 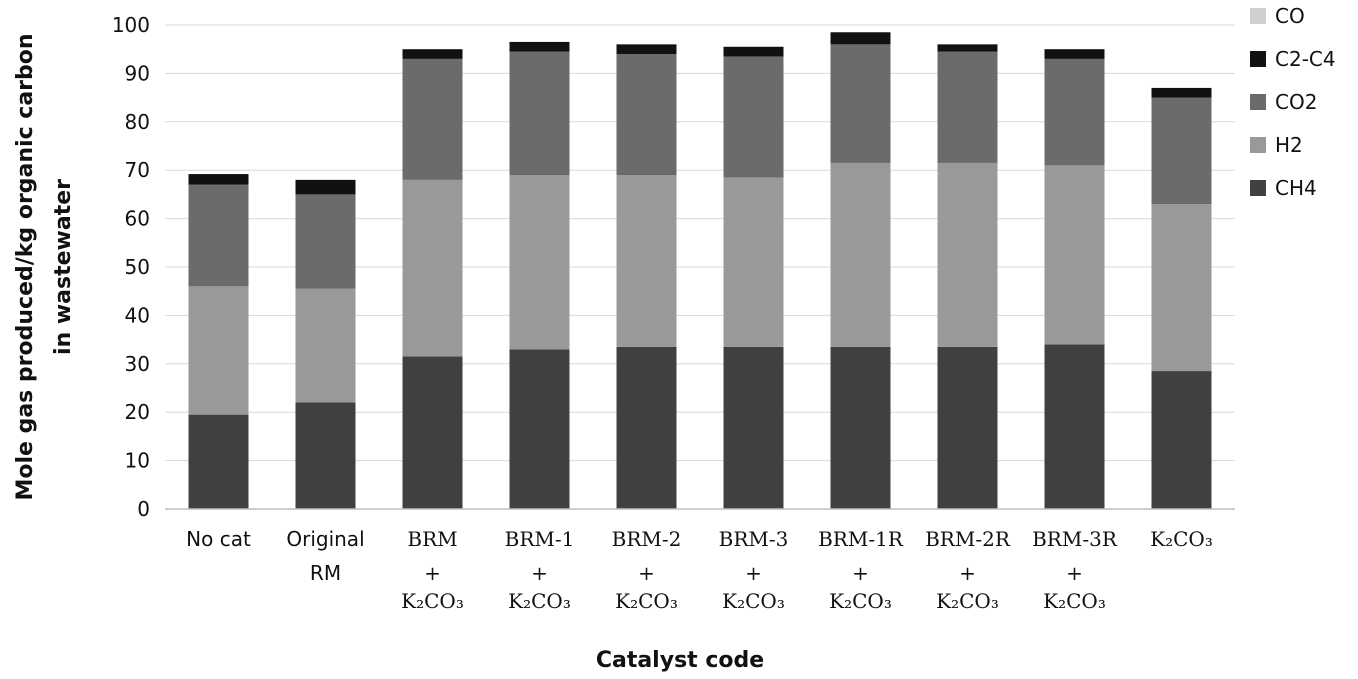 What do you see at coordinates (63, 267) in the screenshot?
I see `y-axis-title-line-2: in wastewater` at bounding box center [63, 267].